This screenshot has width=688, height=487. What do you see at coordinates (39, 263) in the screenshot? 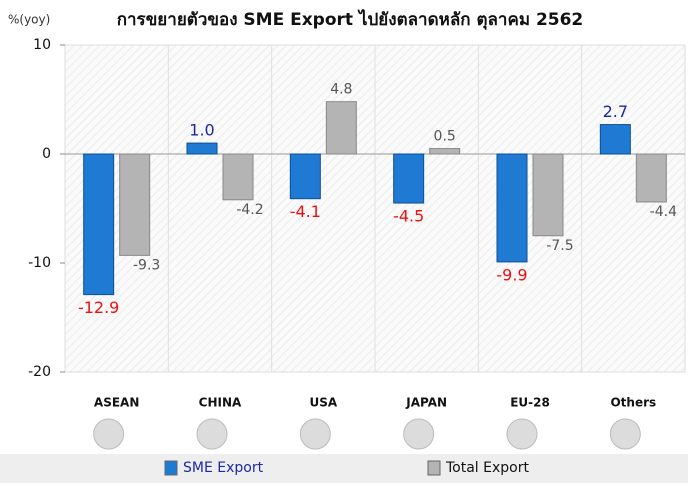
I see `y-tick-label: -10` at bounding box center [39, 263].